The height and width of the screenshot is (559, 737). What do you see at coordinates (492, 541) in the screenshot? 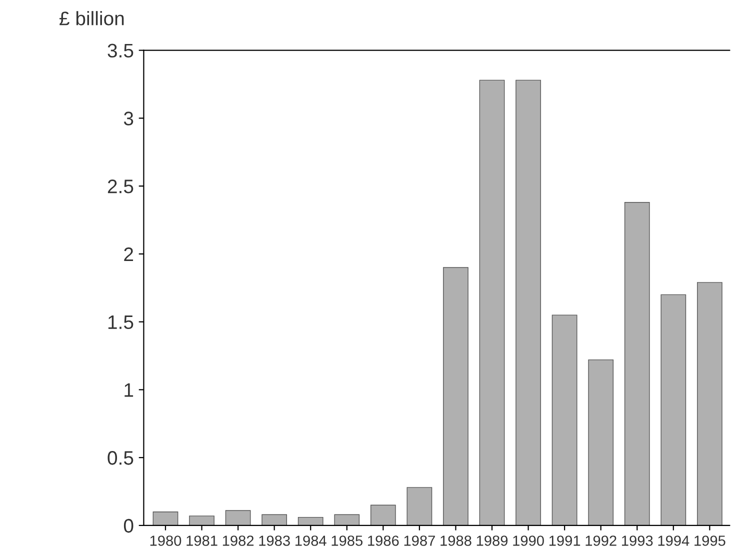
I see `x-tick-label: 1989` at bounding box center [492, 541].